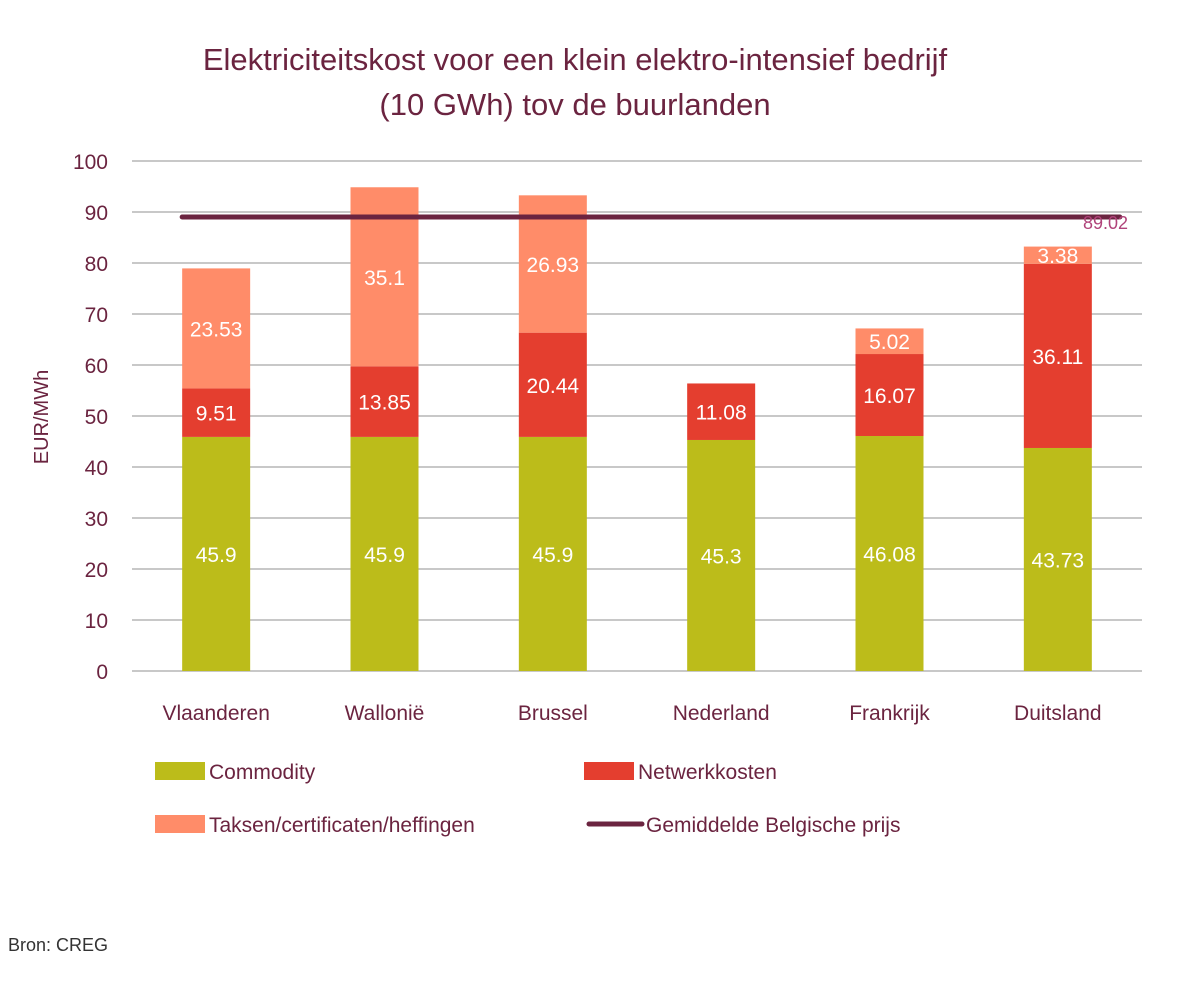  I want to click on data-label: 23.53, so click(216, 329).